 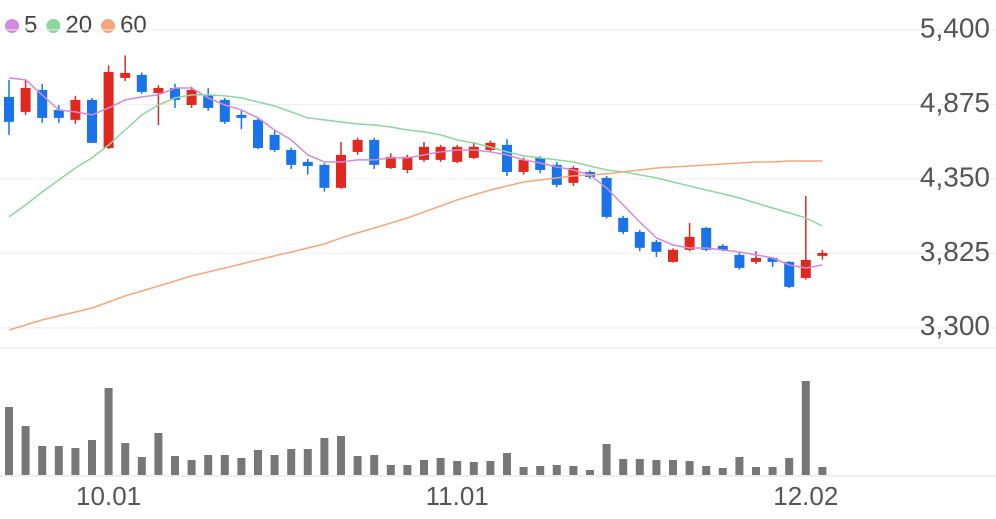 What do you see at coordinates (133, 24) in the screenshot?
I see `legend-label: 60` at bounding box center [133, 24].